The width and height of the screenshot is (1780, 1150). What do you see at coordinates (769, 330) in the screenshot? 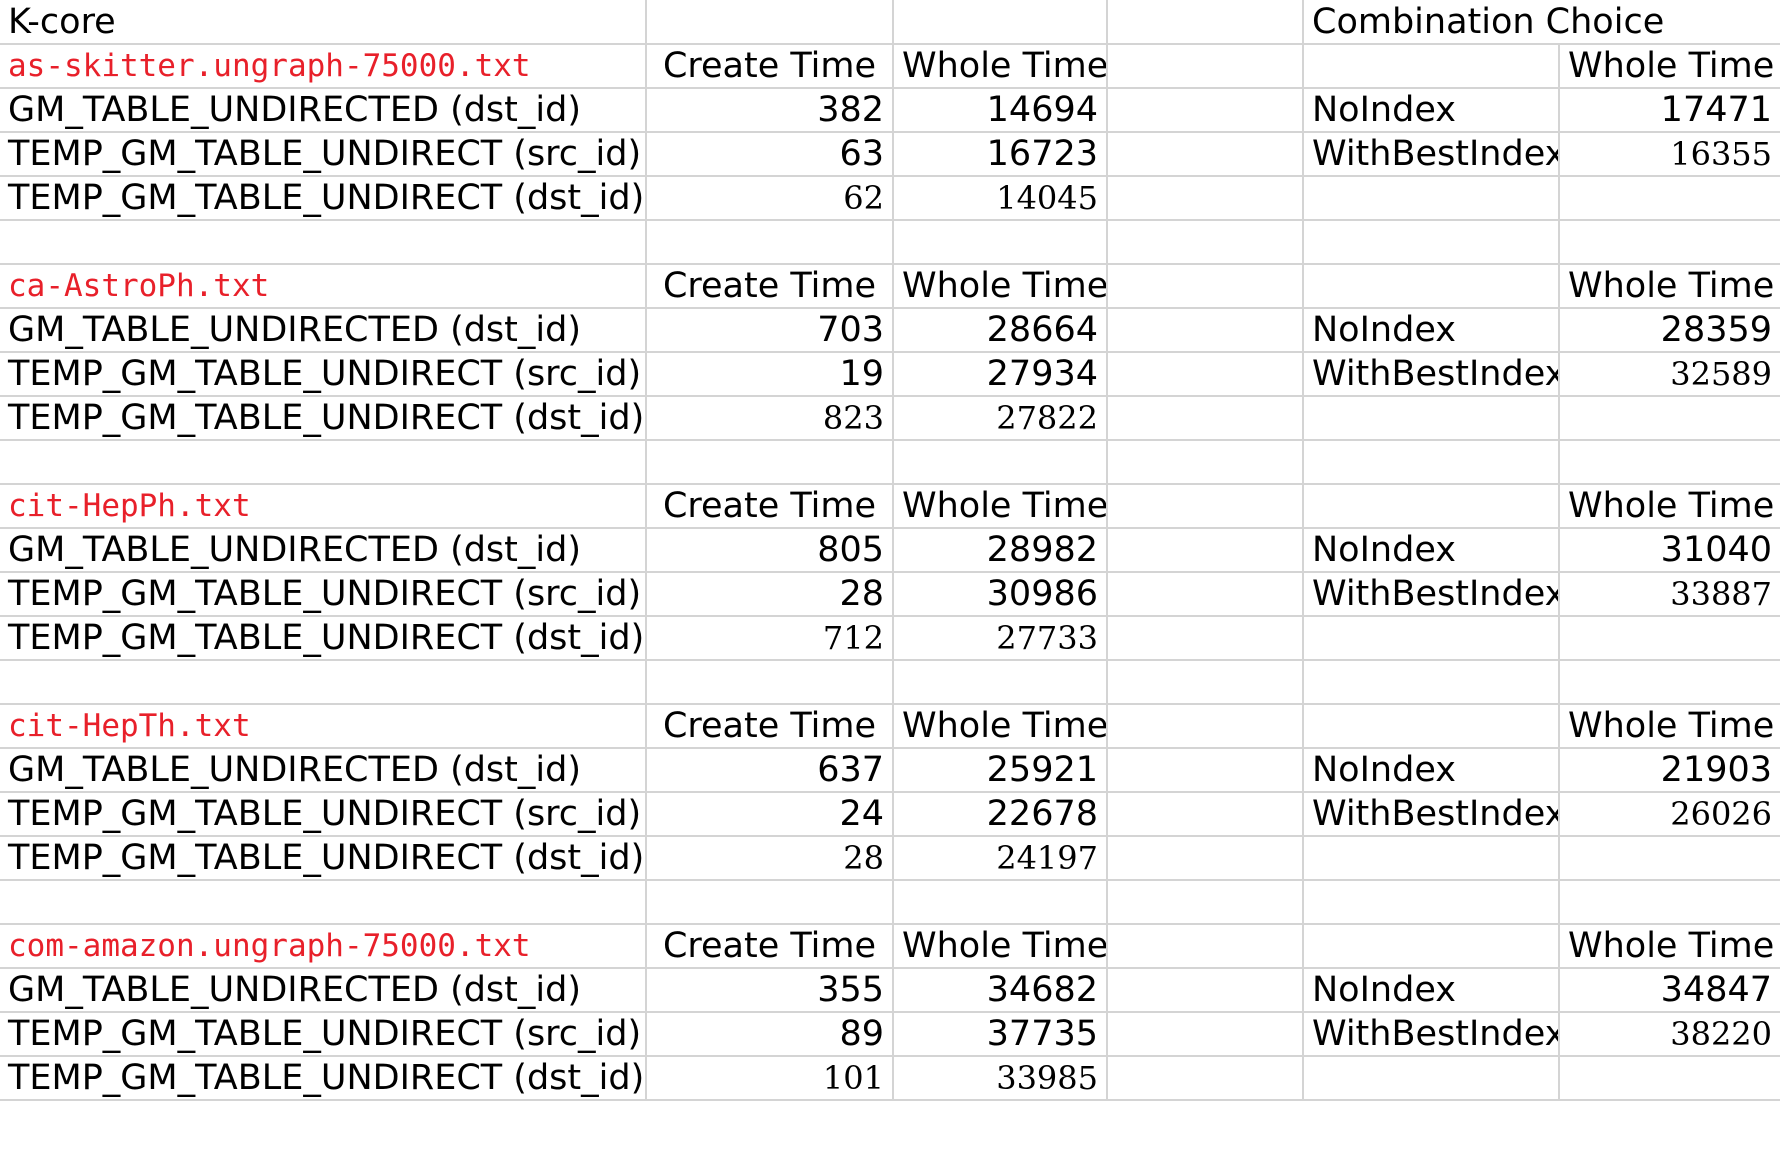
I see `create-time-cell: 703` at bounding box center [769, 330].